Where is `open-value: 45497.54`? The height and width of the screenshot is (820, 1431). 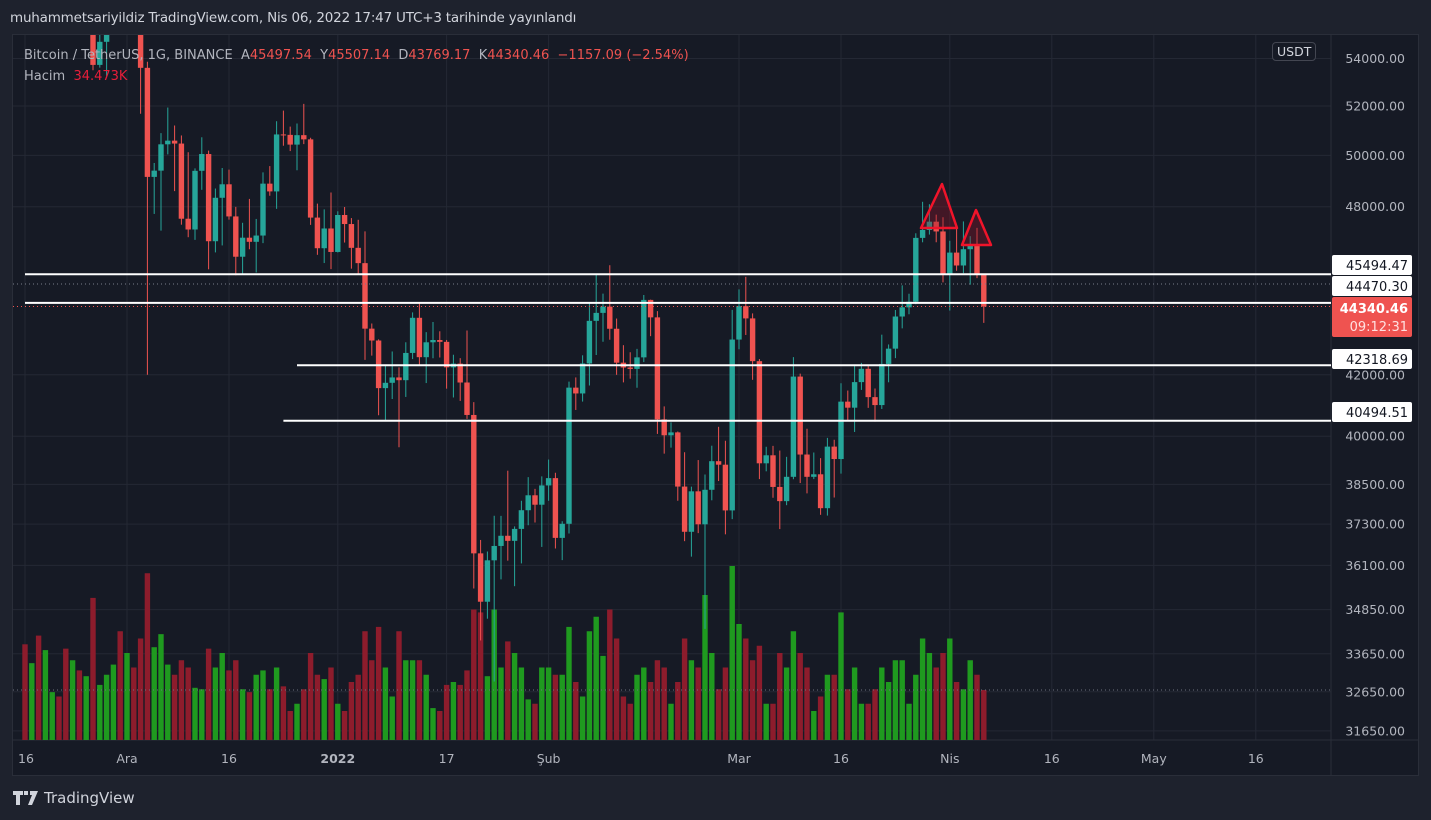 open-value: 45497.54 is located at coordinates (280, 55).